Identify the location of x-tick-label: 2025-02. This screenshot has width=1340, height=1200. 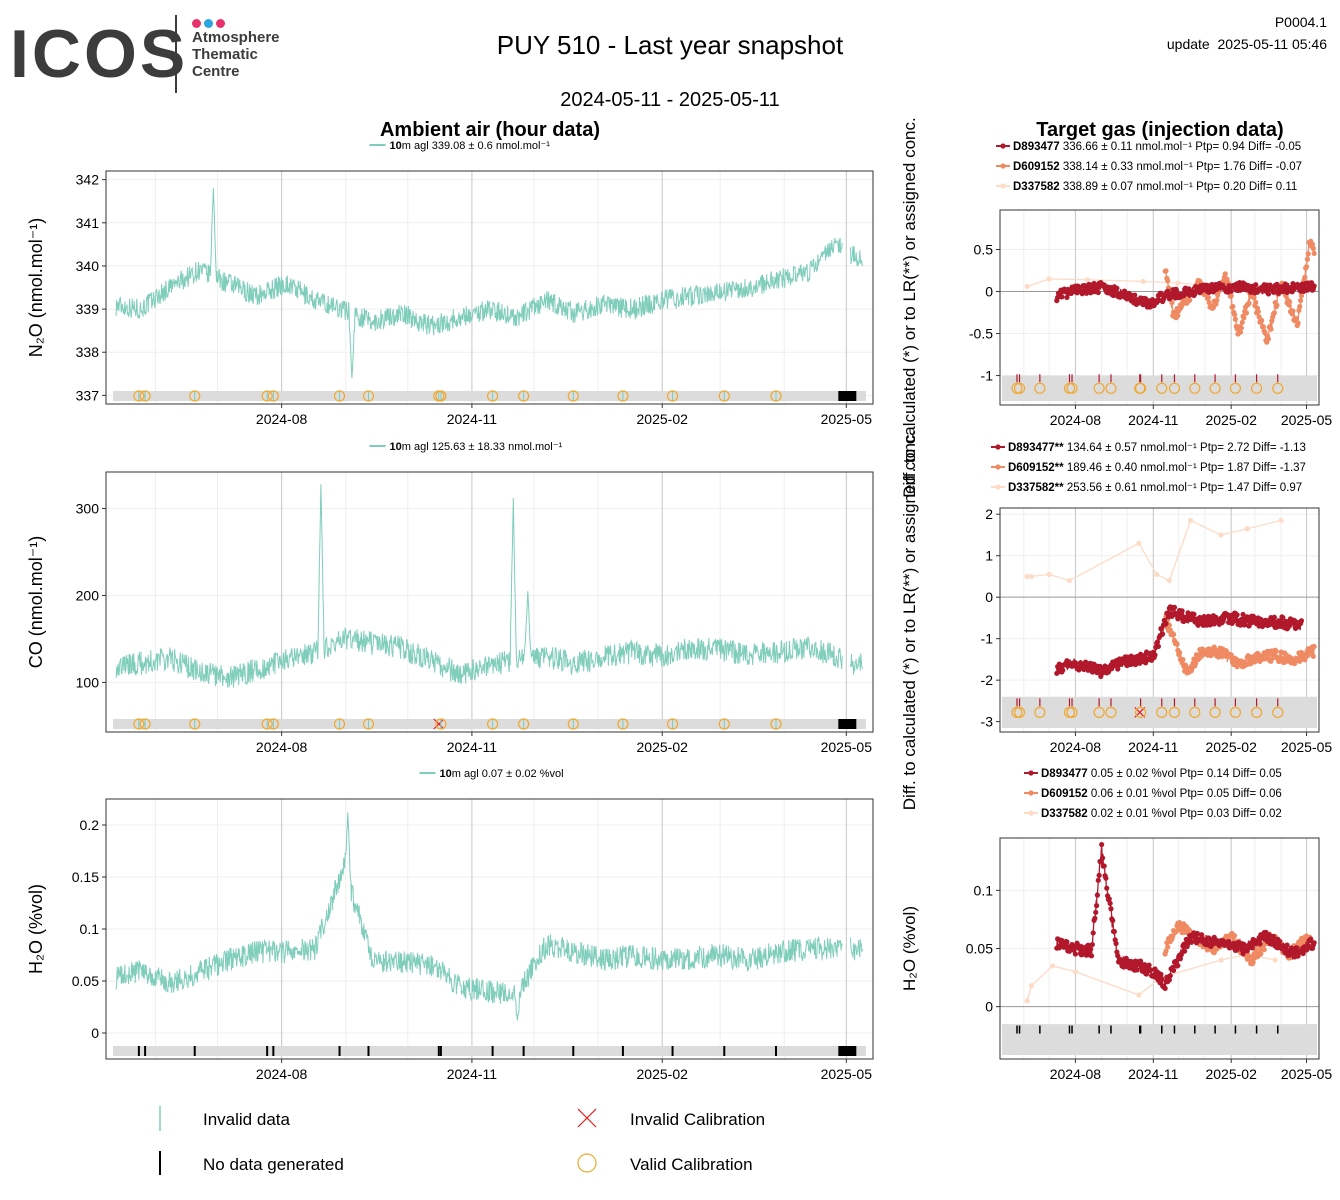
(1231, 1074).